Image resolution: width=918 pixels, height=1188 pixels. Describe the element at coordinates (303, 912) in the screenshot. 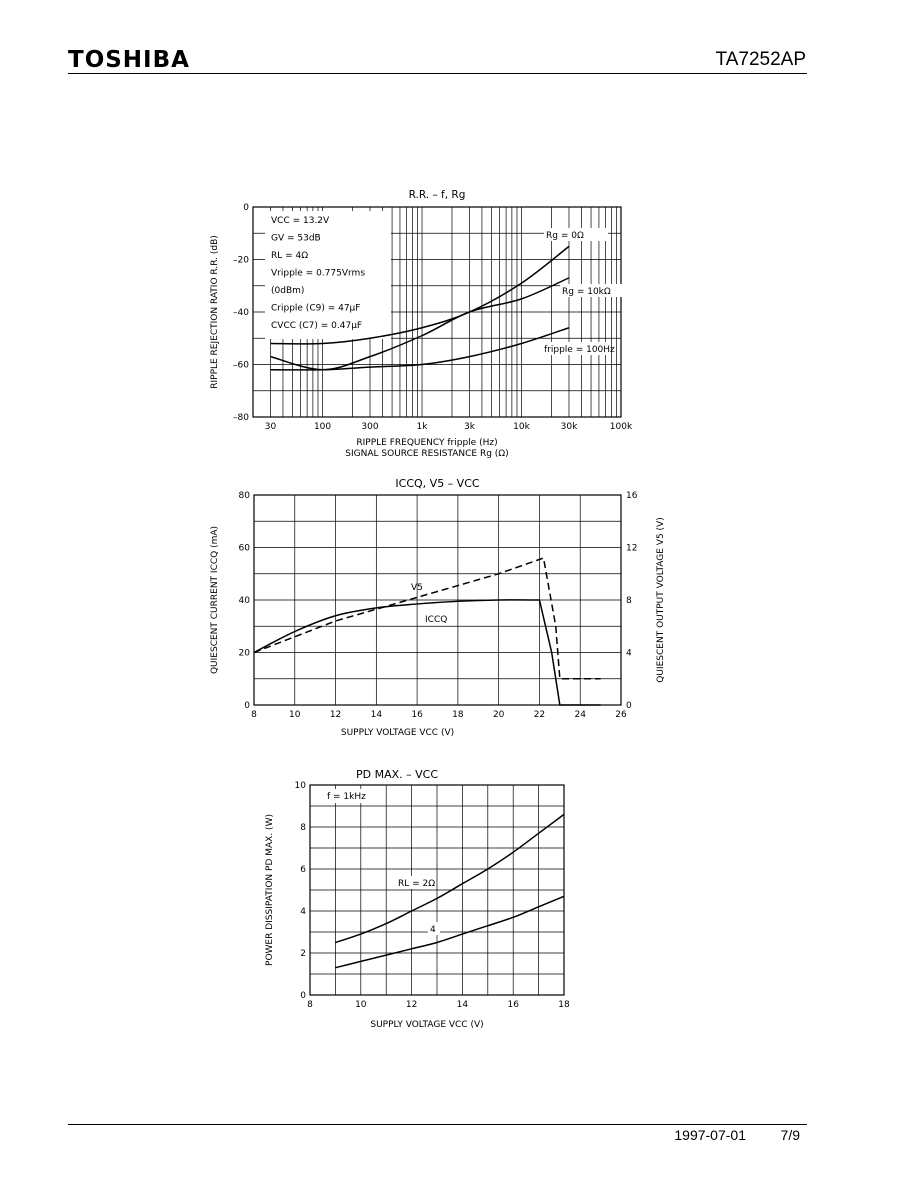

I see `y-tick-label: 4` at that location.